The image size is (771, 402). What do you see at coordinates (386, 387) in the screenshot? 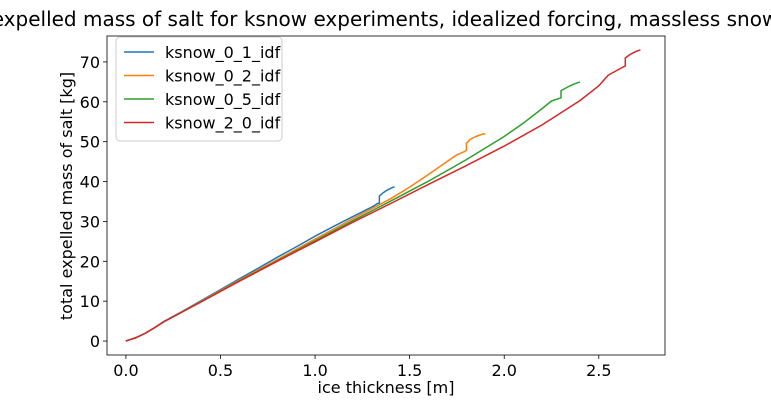
I see `x-axis-label: ice thickness [m]` at bounding box center [386, 387].